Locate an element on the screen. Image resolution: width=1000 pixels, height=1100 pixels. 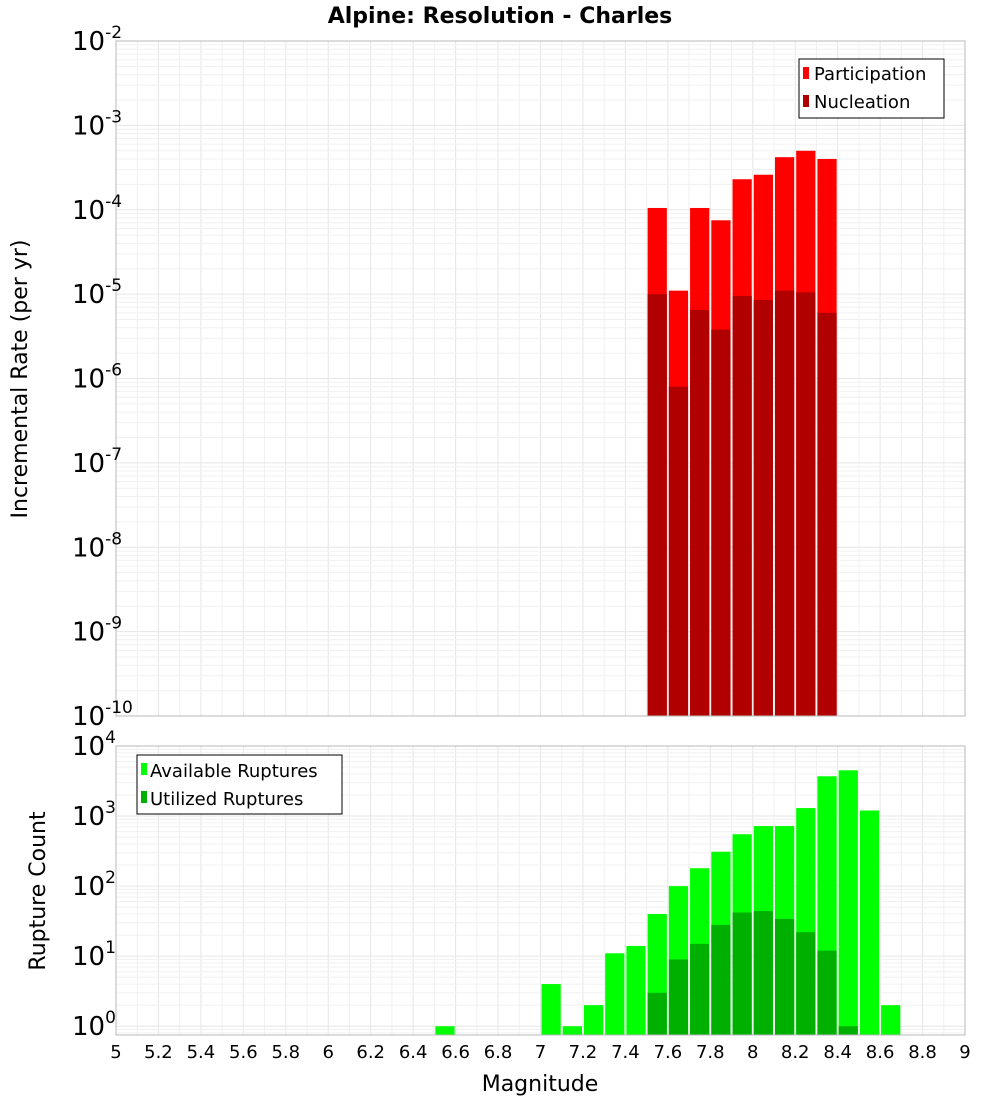
rate-y-axis-label: Incremental Rate (per yr) is located at coordinates (20, 379).